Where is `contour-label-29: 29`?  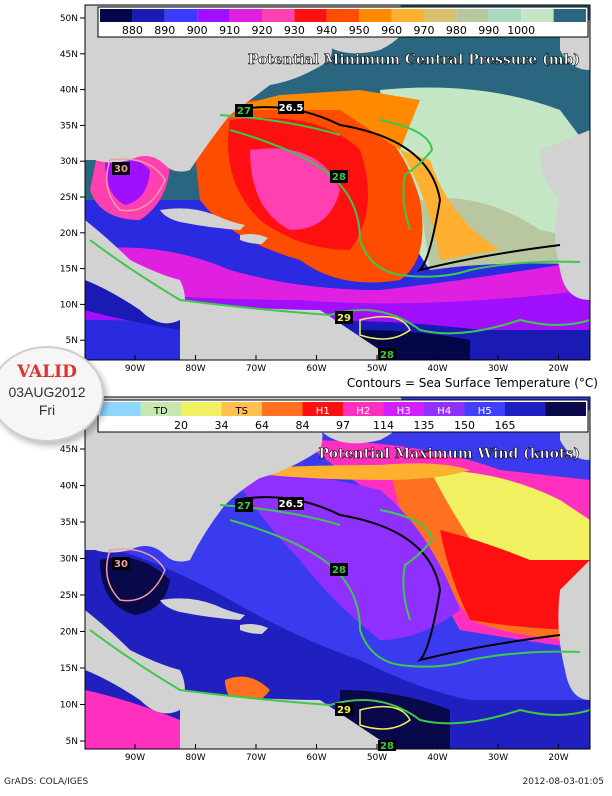
contour-label-29: 29 is located at coordinates (344, 318).